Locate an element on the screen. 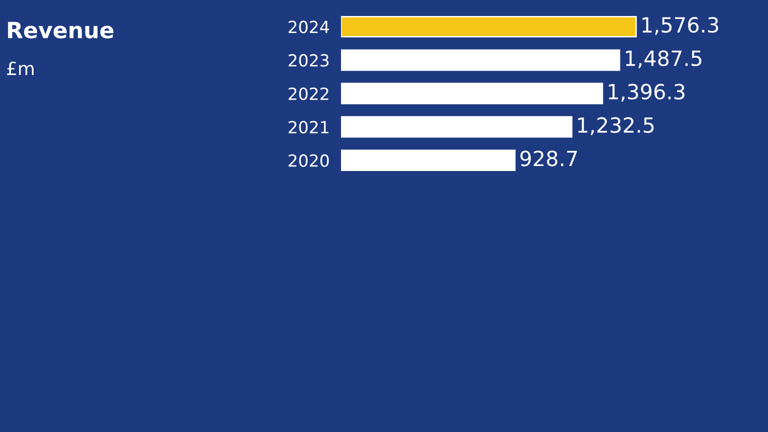  data-label: 1,396.3 is located at coordinates (646, 93).